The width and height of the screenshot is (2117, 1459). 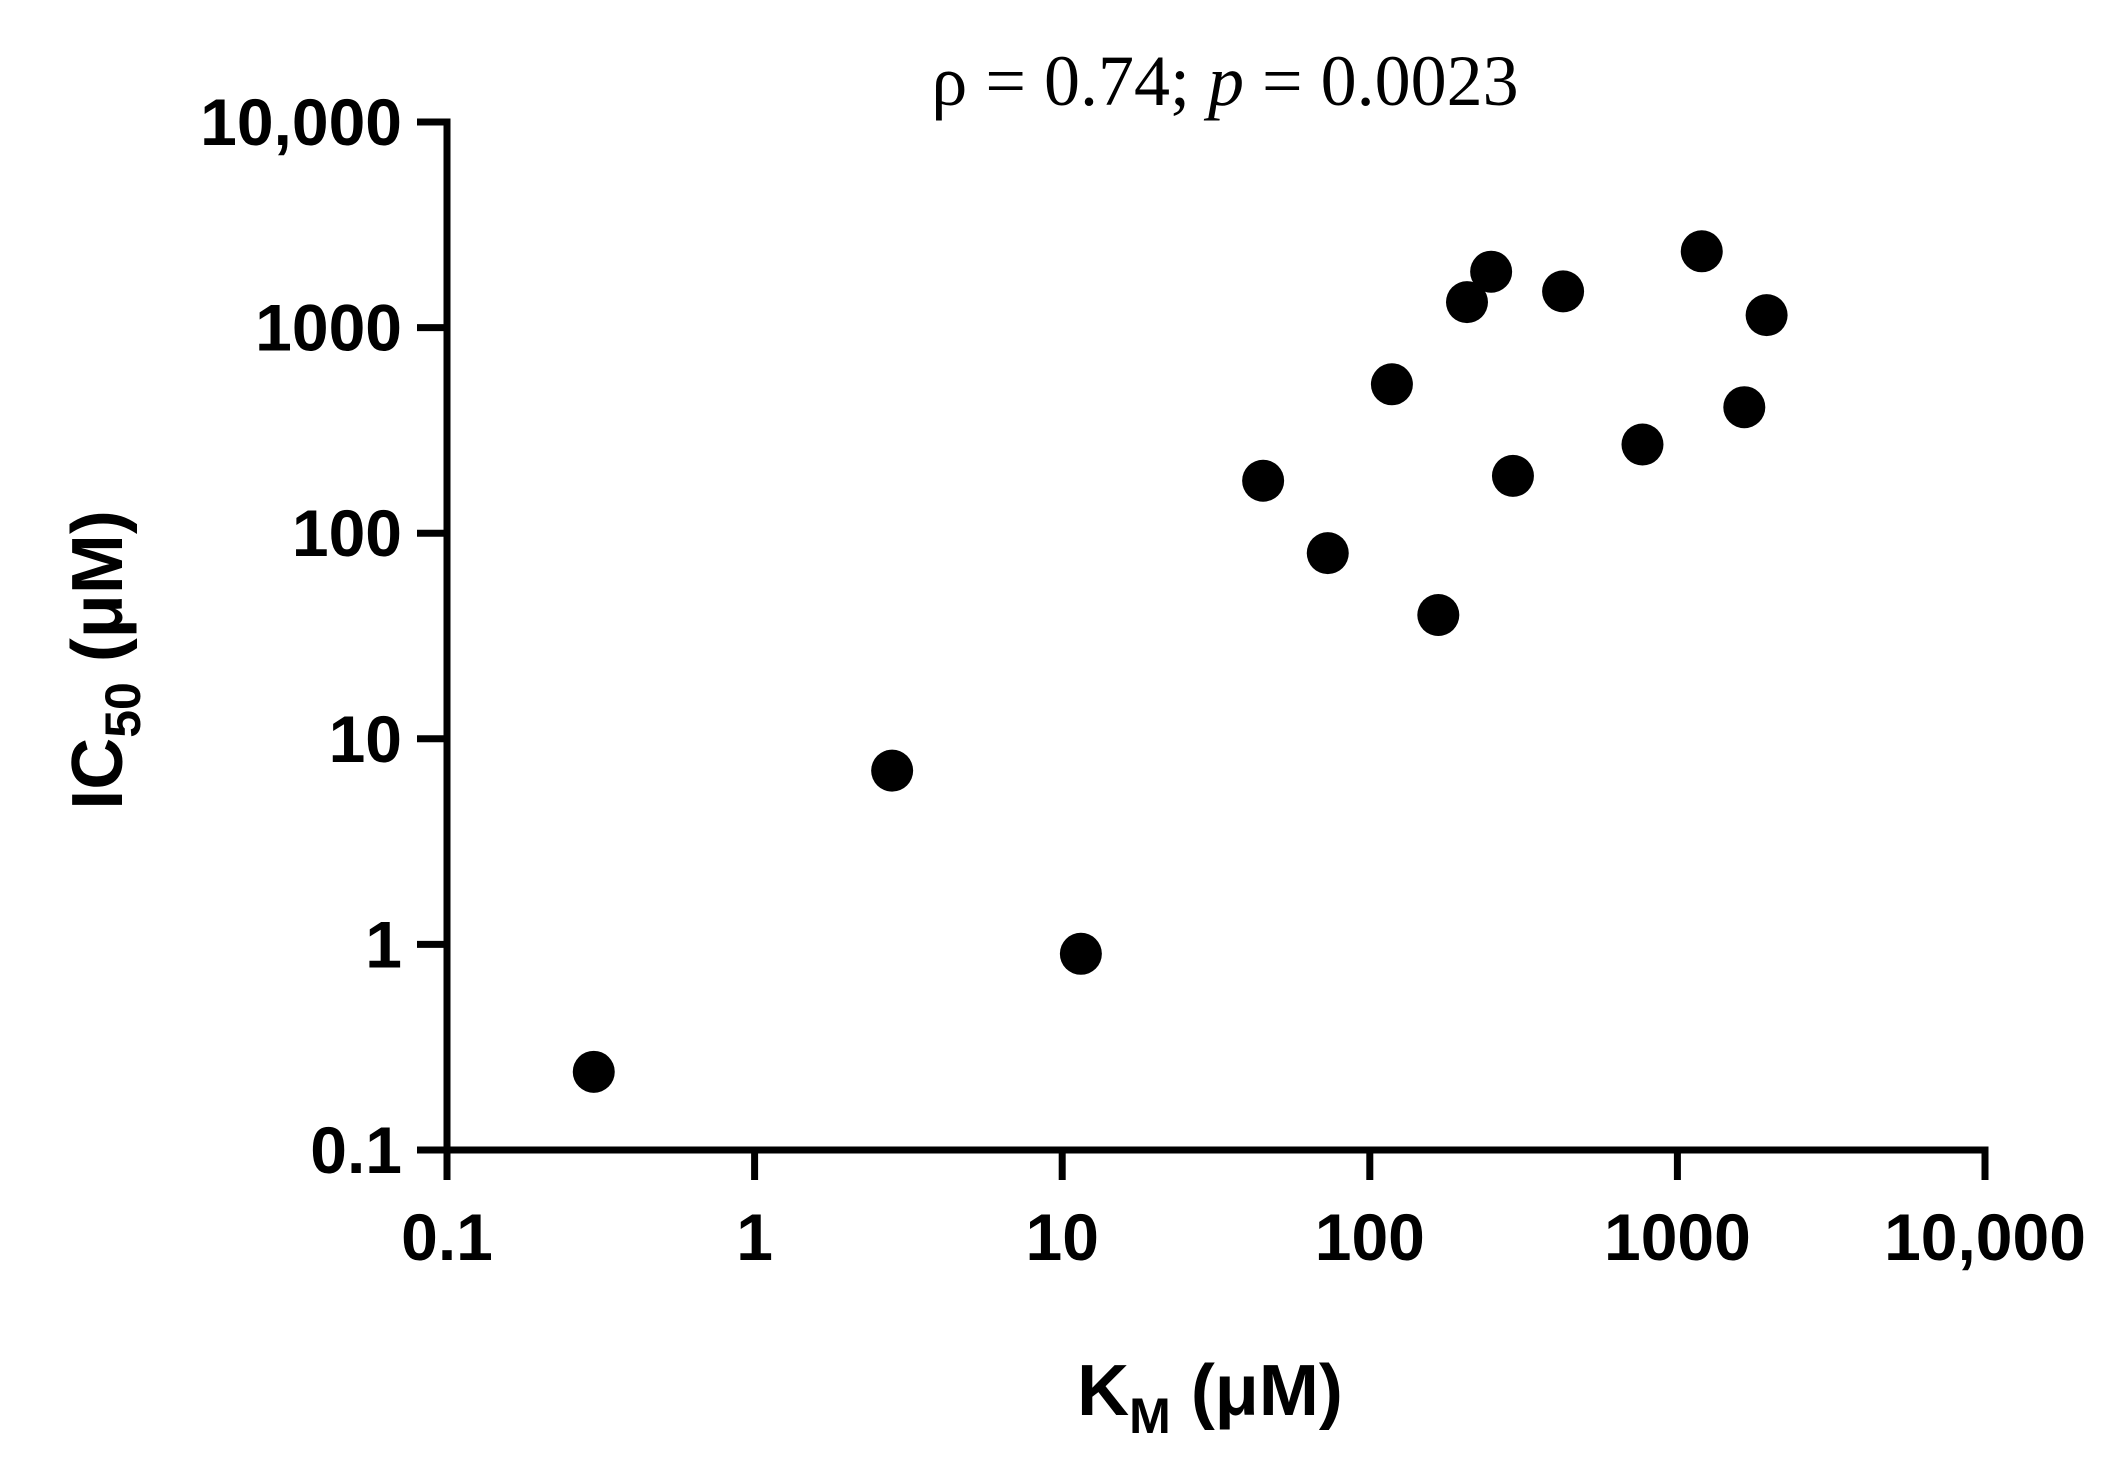 What do you see at coordinates (1985, 1237) in the screenshot?
I see `x-tick-label: 10,000` at bounding box center [1985, 1237].